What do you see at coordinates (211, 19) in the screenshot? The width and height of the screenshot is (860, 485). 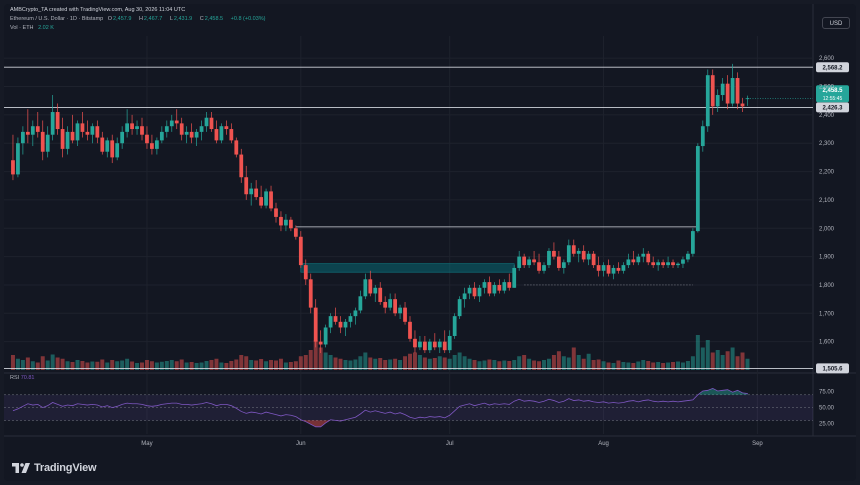 I see `ohlc-close: C2,458.5` at bounding box center [211, 19].